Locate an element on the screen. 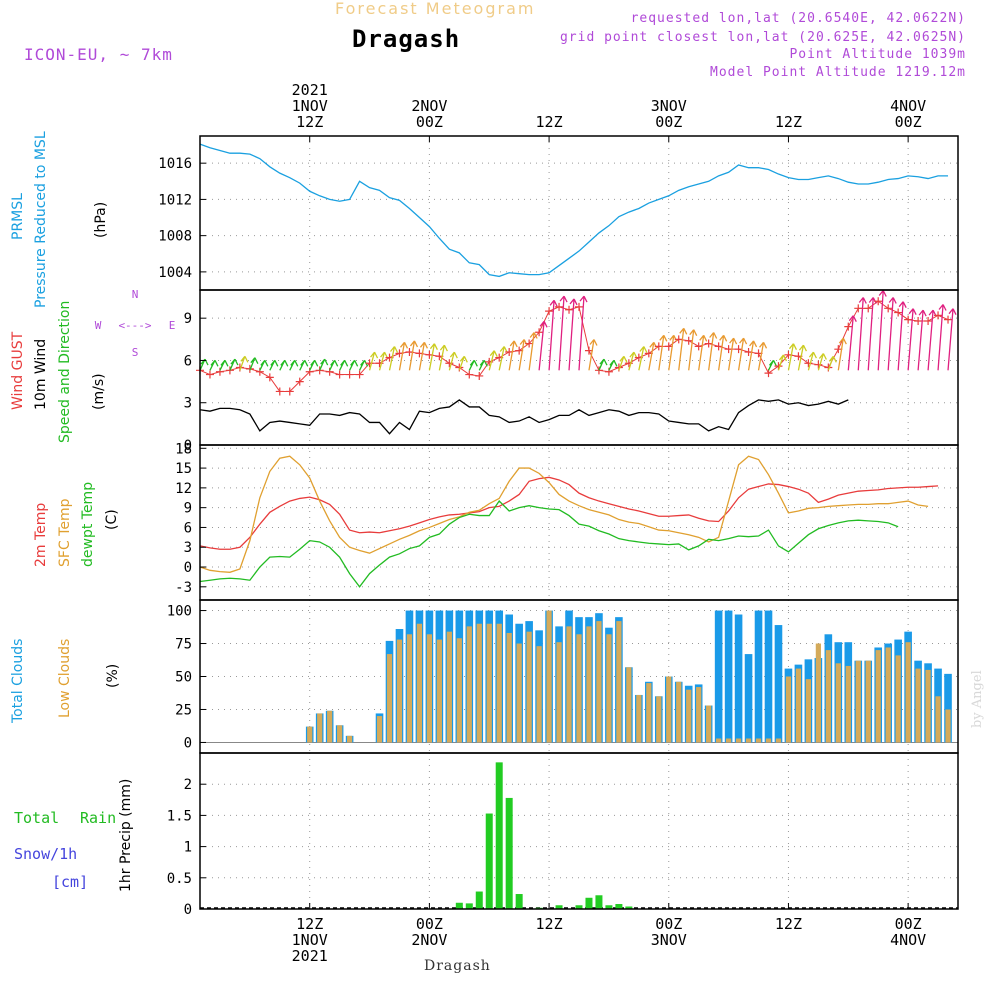  y-tick-label: 0.5 is located at coordinates (179, 879).